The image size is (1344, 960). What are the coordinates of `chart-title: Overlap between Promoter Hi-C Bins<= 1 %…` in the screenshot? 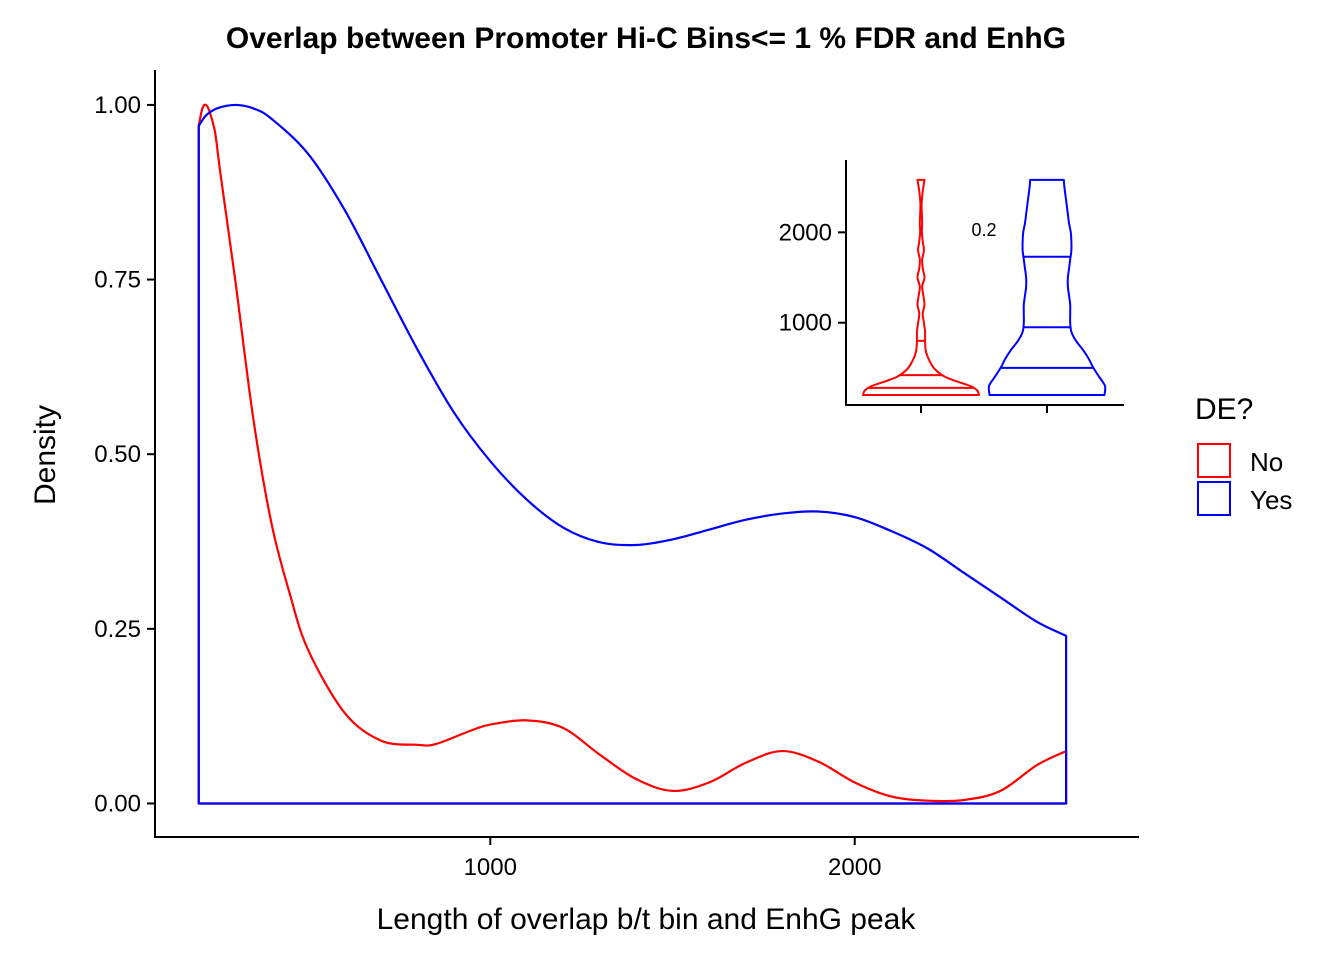 It's located at (646, 38).